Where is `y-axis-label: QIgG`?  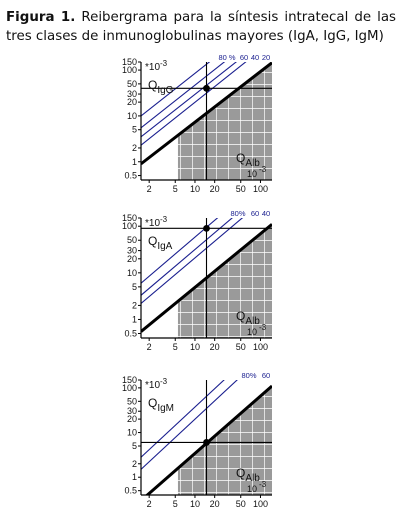
y-axis-label: QIgG is located at coordinates (161, 87).